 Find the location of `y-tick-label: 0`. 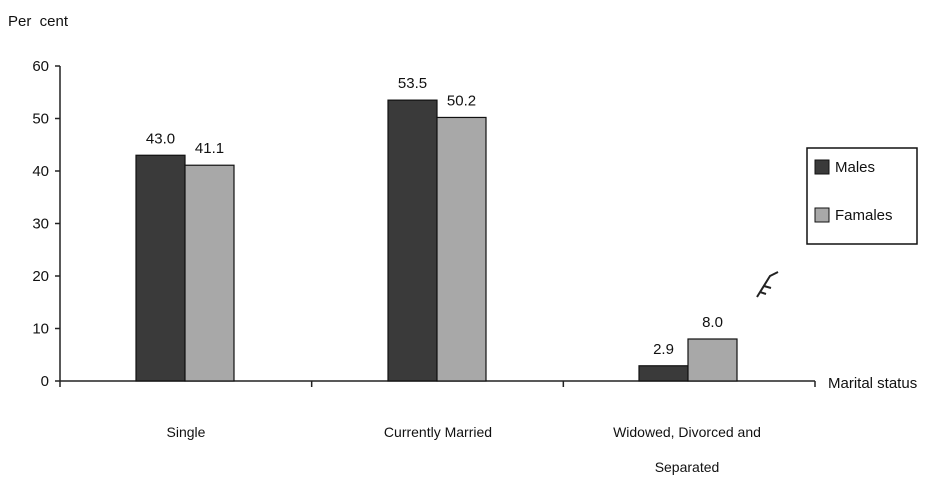

y-tick-label: 0 is located at coordinates (45, 381).